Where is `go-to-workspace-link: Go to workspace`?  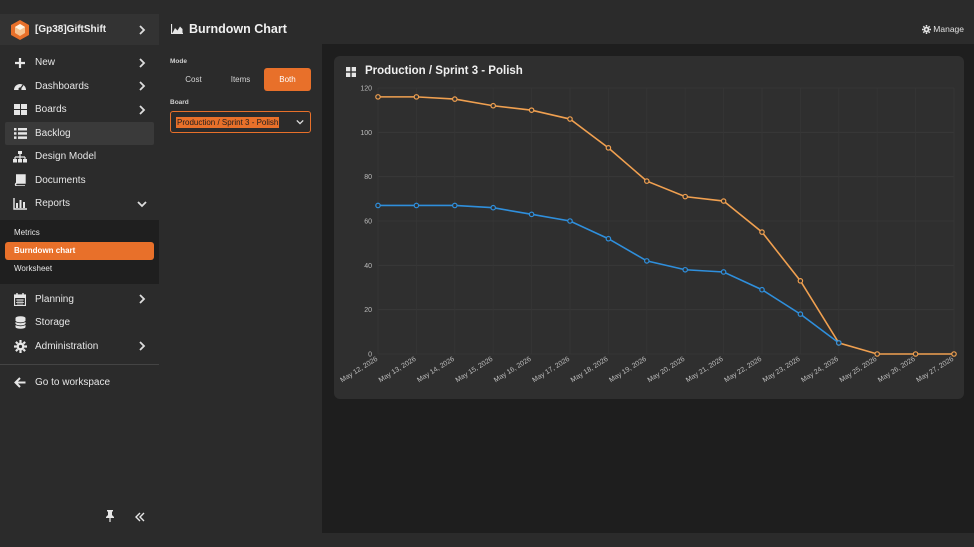 go-to-workspace-link: Go to workspace is located at coordinates (79, 383).